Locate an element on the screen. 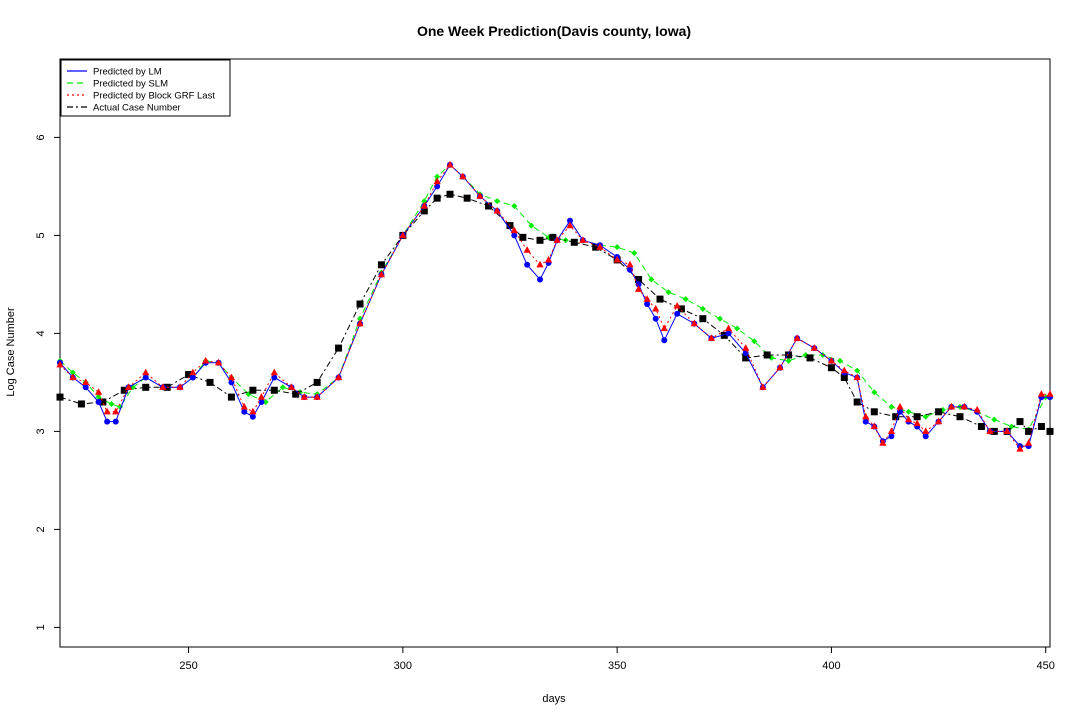 The height and width of the screenshot is (720, 1080). y-tick-label: 2 is located at coordinates (41, 529).